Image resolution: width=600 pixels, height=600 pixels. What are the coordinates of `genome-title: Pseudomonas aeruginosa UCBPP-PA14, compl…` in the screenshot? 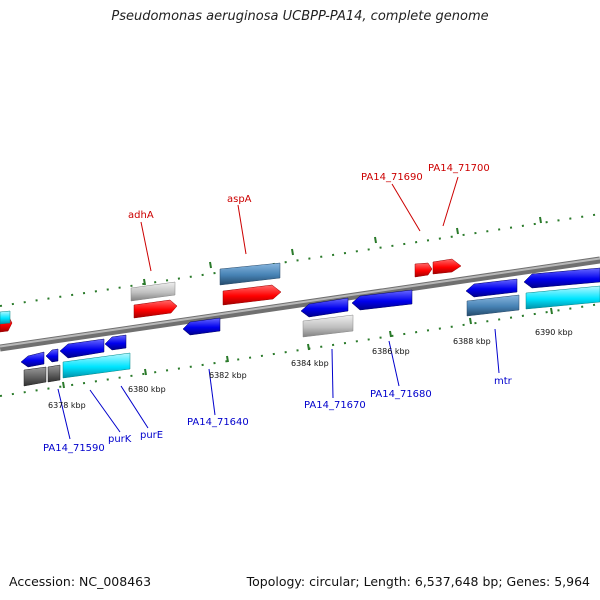 It's located at (300, 16).